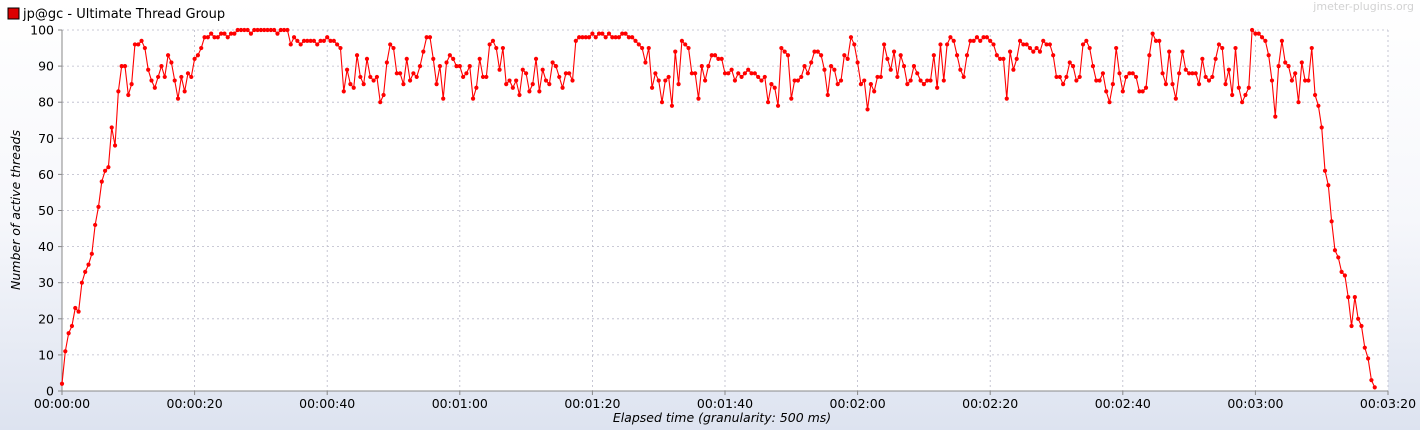  What do you see at coordinates (1255, 403) in the screenshot?
I see `x-tick-label: 00:03:00` at bounding box center [1255, 403].